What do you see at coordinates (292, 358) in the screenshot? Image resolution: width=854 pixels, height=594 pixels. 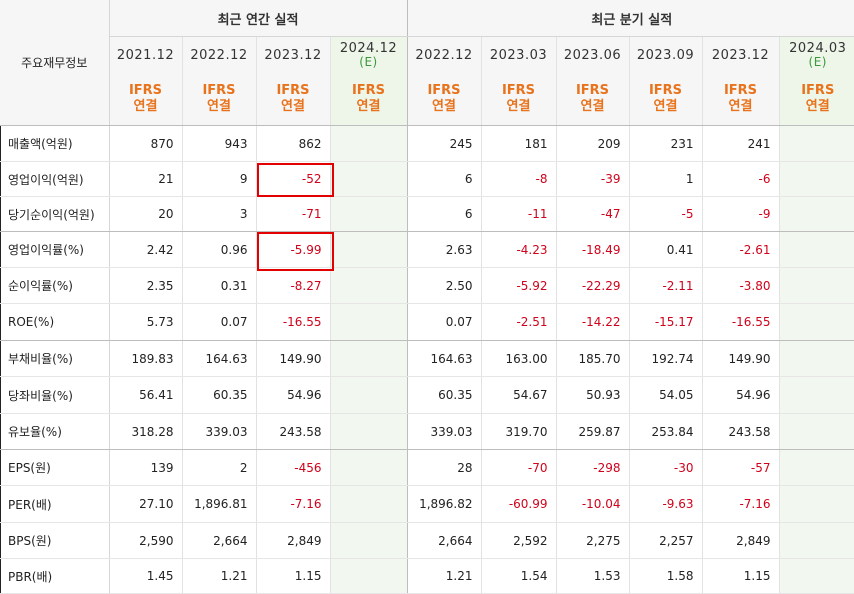 I see `table-cell: 149.90` at bounding box center [292, 358].